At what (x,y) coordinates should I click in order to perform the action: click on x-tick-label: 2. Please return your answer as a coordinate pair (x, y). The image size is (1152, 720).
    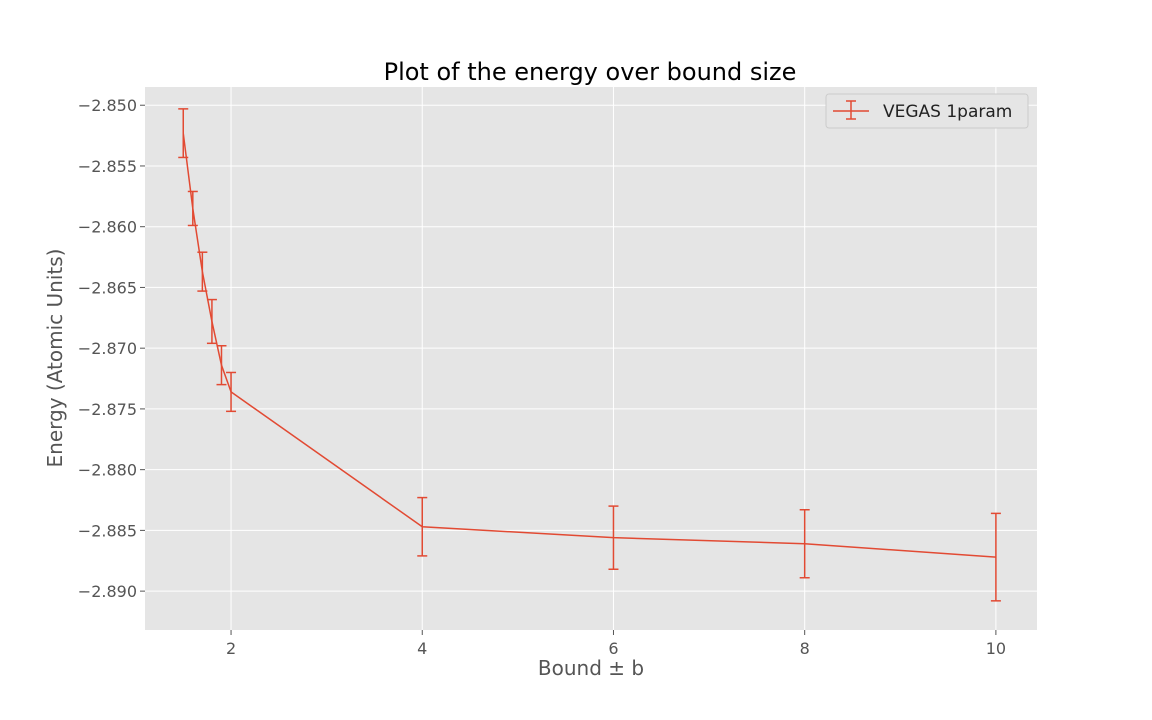
    Looking at the image, I should click on (231, 648).